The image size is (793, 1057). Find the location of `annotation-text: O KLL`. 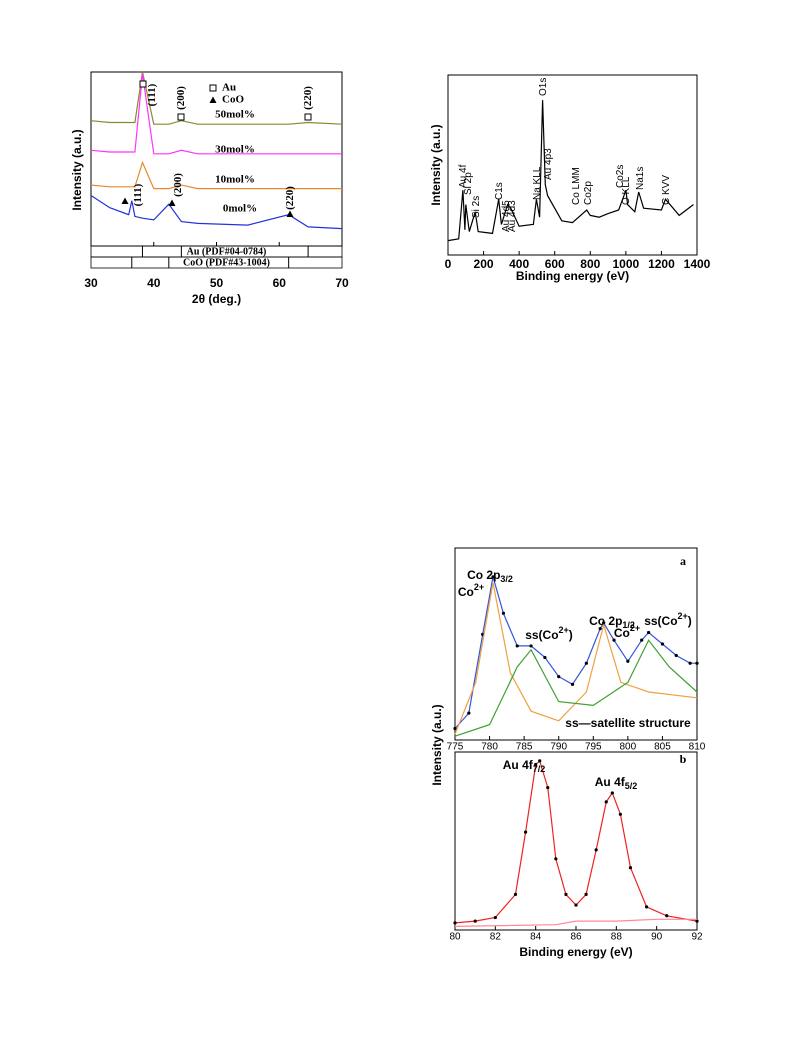

annotation-text: O KLL is located at coordinates (626, 190).